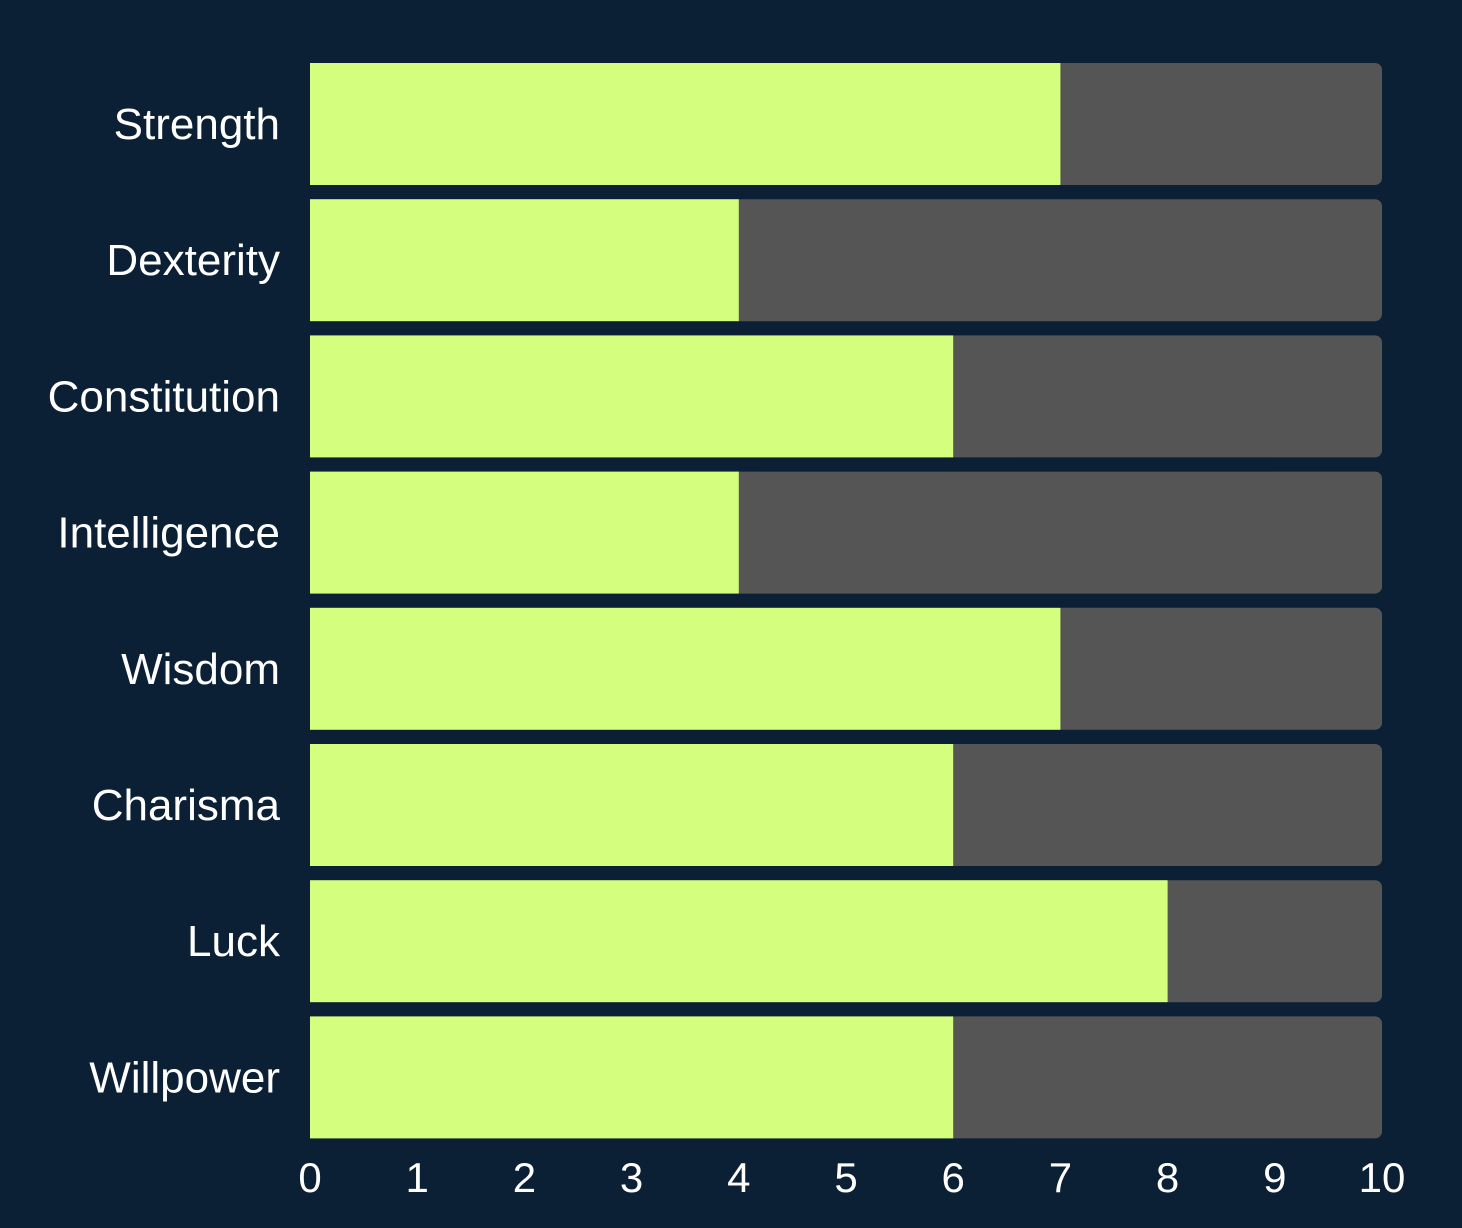 The height and width of the screenshot is (1228, 1462). I want to click on category-label-strength: Strength, so click(197, 124).